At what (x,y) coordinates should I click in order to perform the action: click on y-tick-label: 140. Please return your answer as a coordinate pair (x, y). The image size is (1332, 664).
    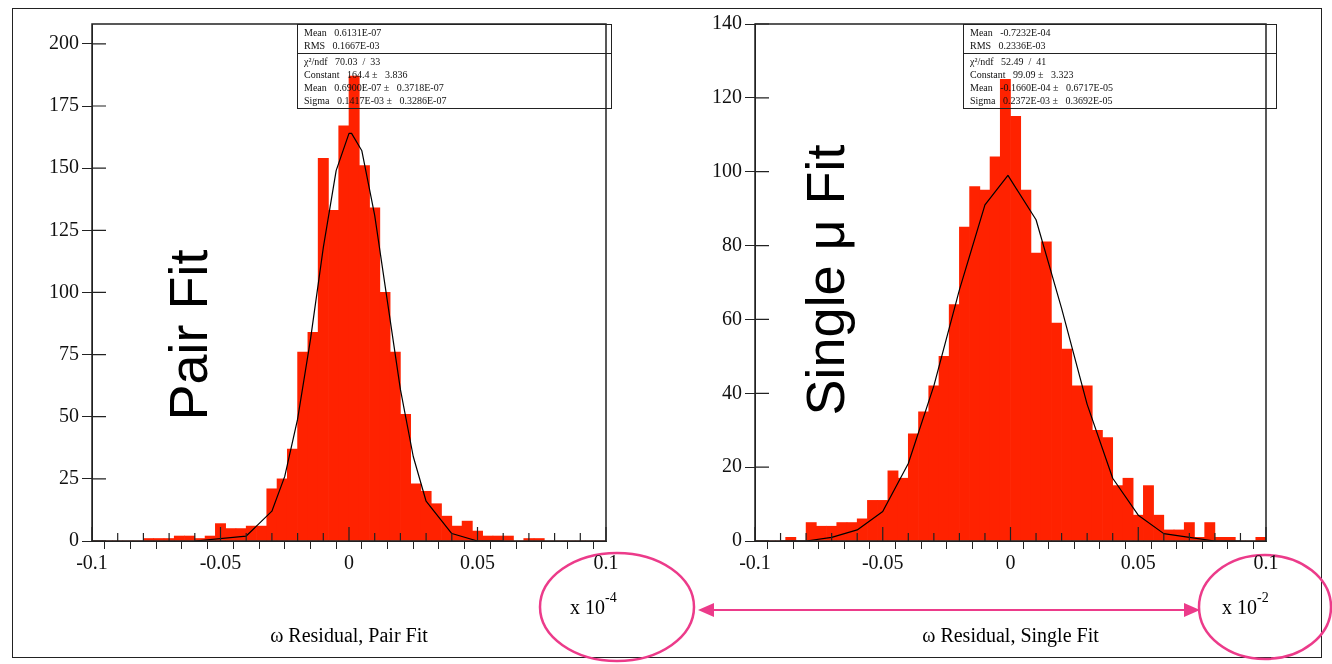
    Looking at the image, I should click on (727, 22).